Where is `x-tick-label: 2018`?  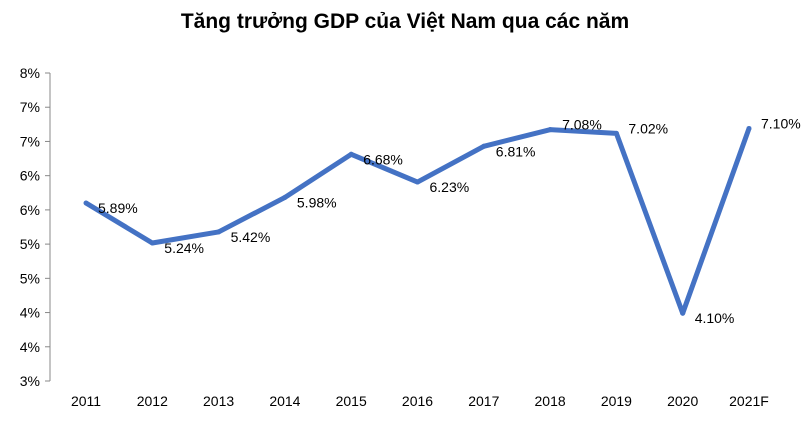 x-tick-label: 2018 is located at coordinates (550, 401).